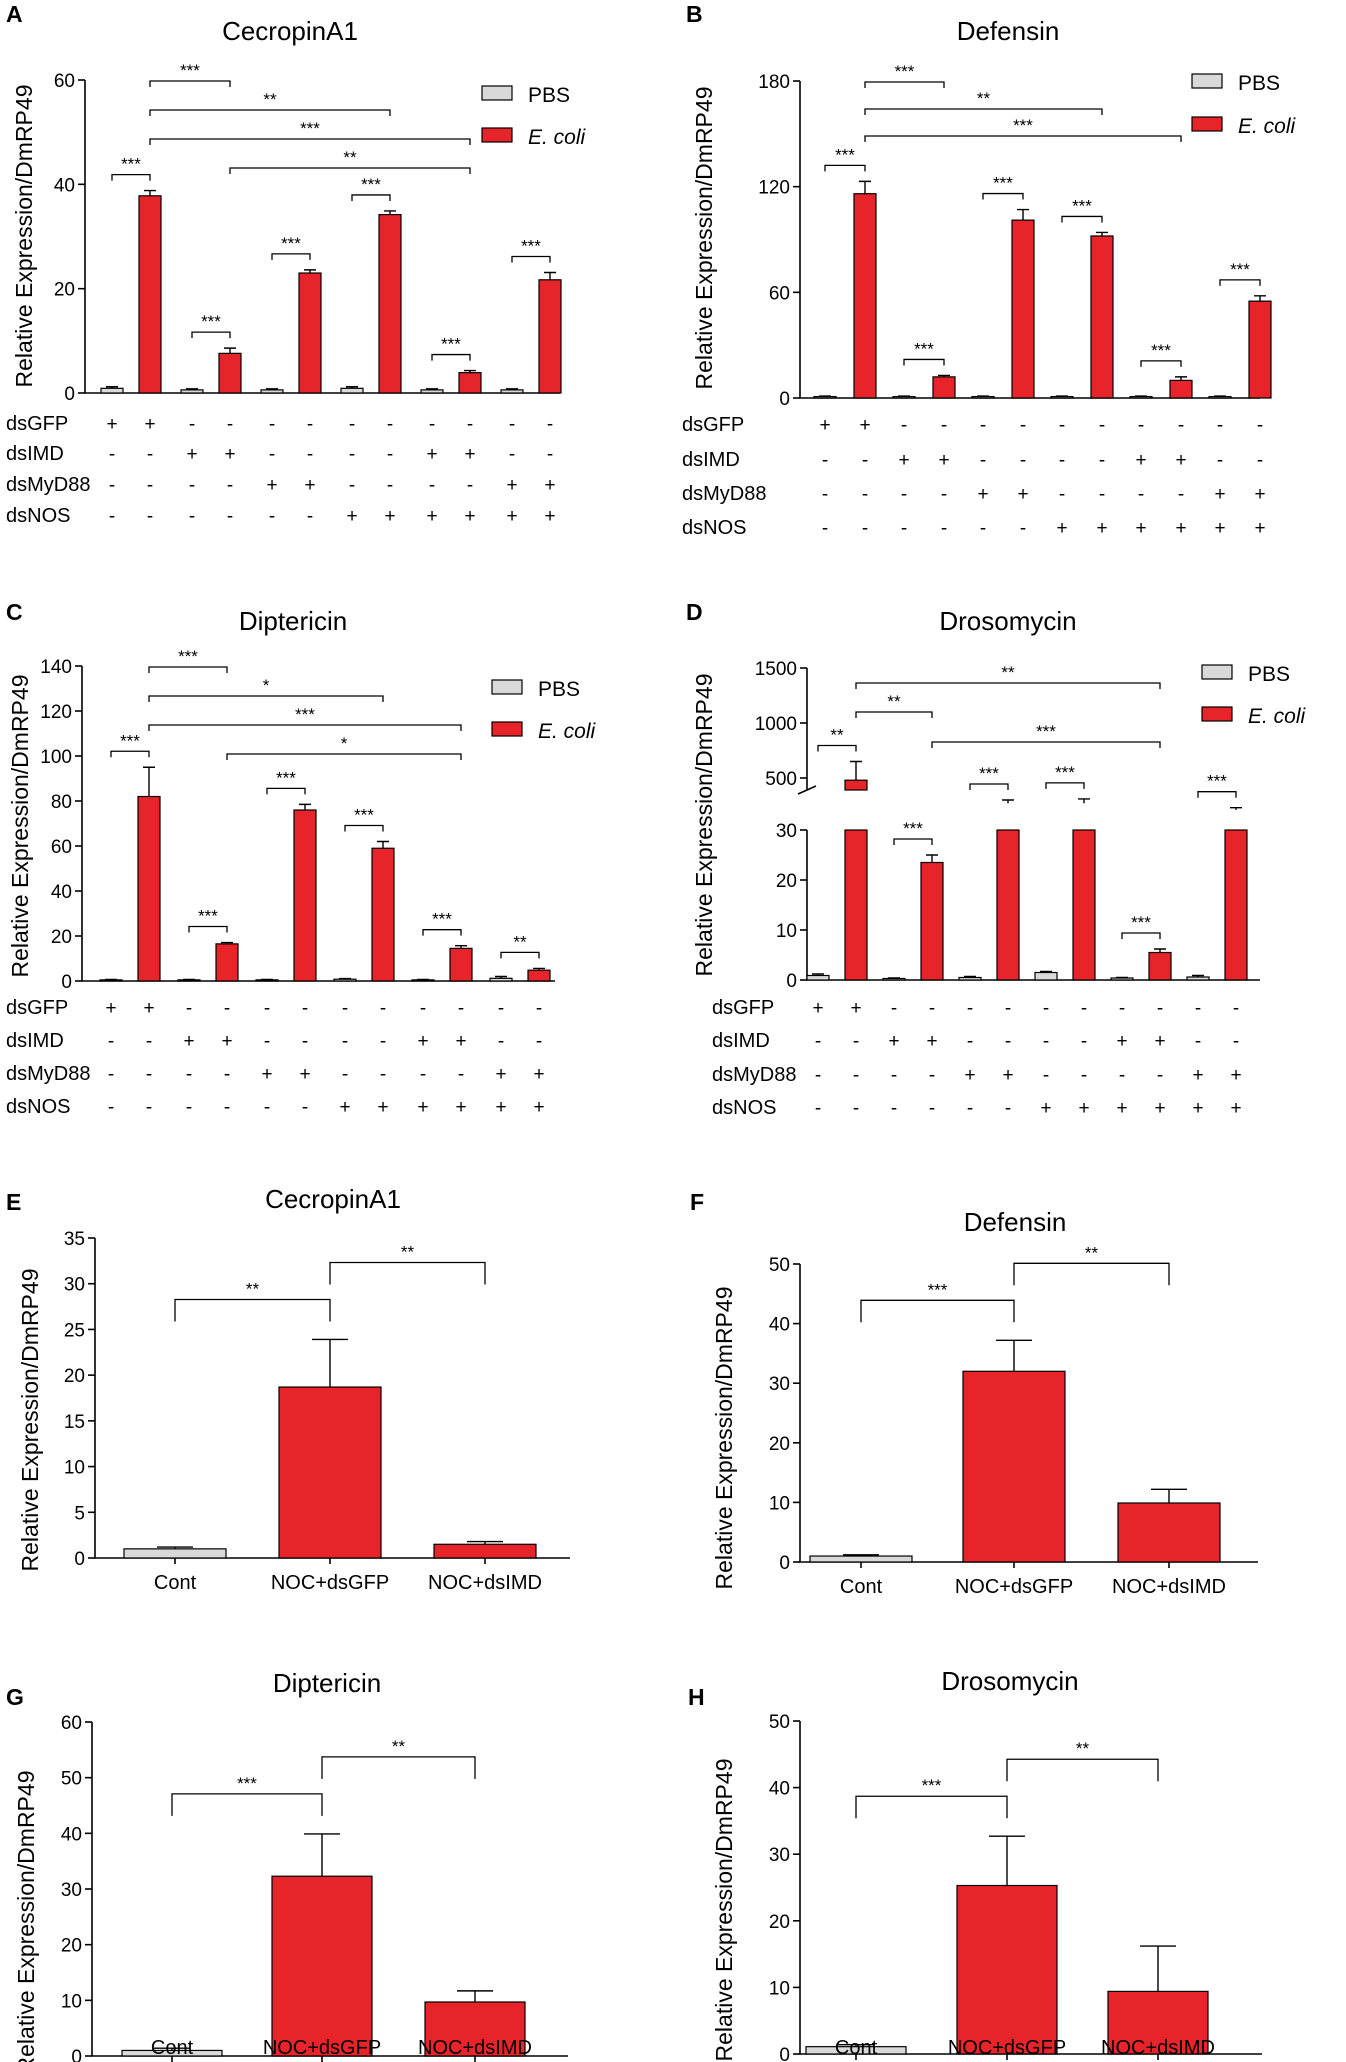 The height and width of the screenshot is (2062, 1346). Describe the element at coordinates (1007, 621) in the screenshot. I see `chart-title: Drosomycin` at that location.